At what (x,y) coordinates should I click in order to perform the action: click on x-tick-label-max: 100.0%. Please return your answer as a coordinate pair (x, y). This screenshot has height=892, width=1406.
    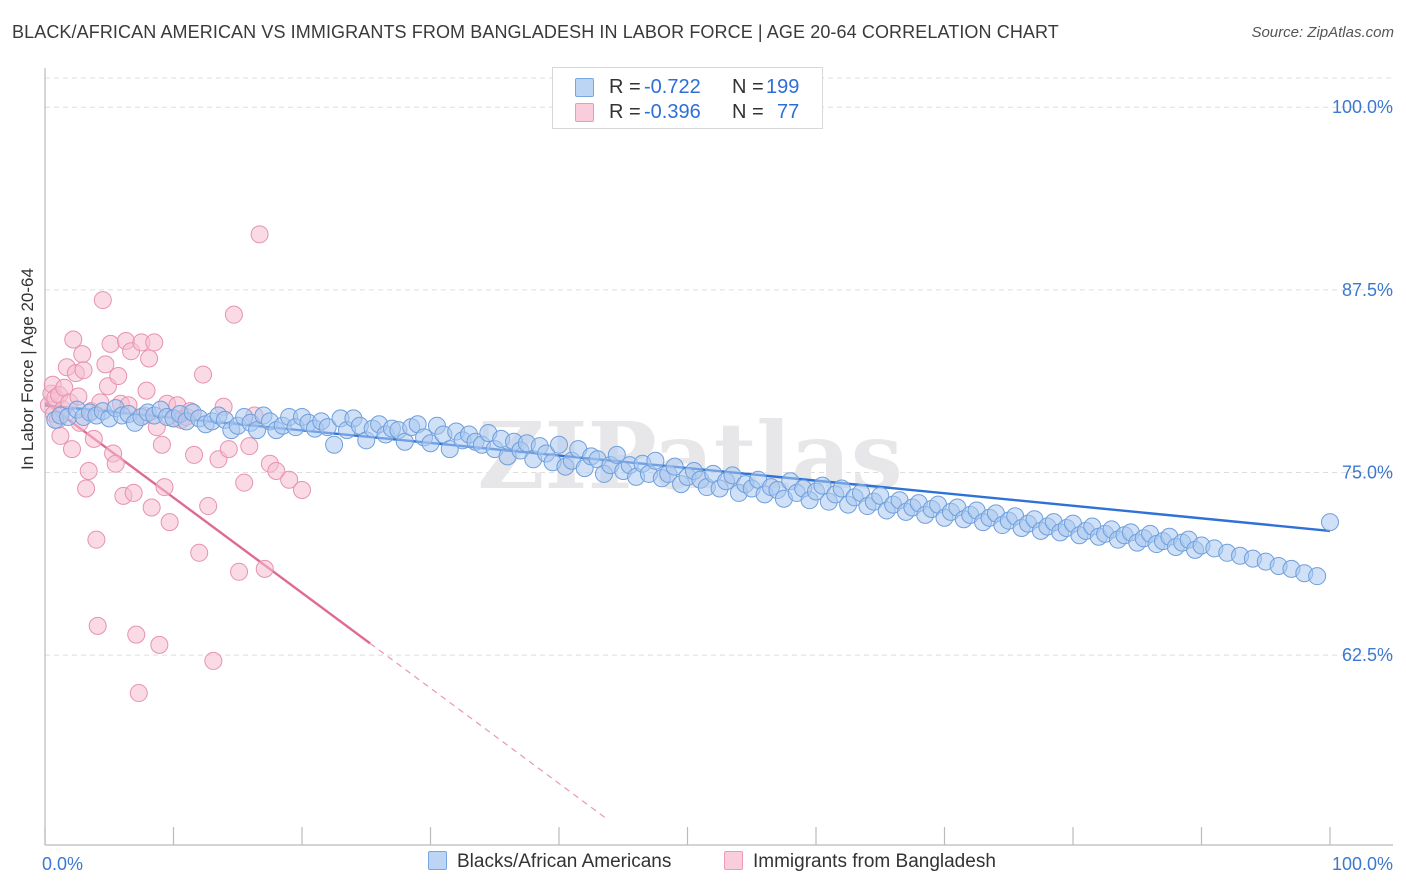
    Looking at the image, I should click on (1362, 864).